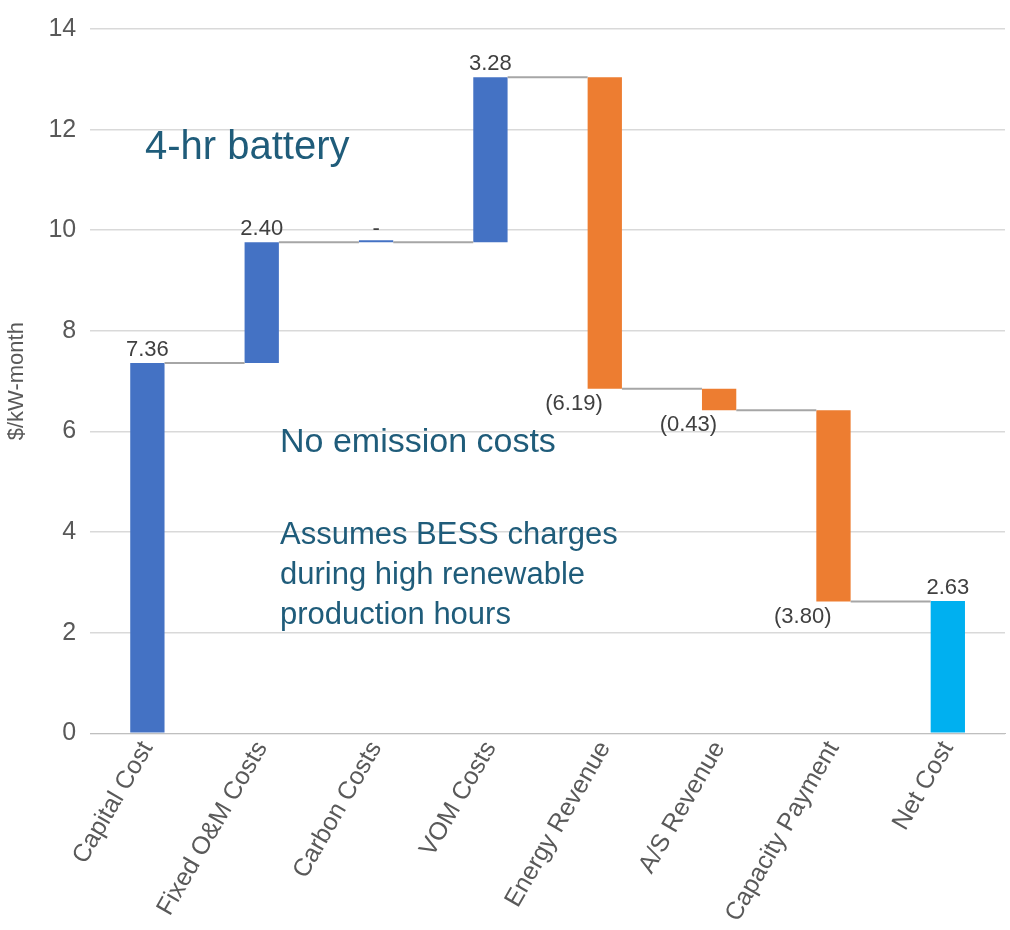  I want to click on y-tick-label: 12, so click(62, 127).